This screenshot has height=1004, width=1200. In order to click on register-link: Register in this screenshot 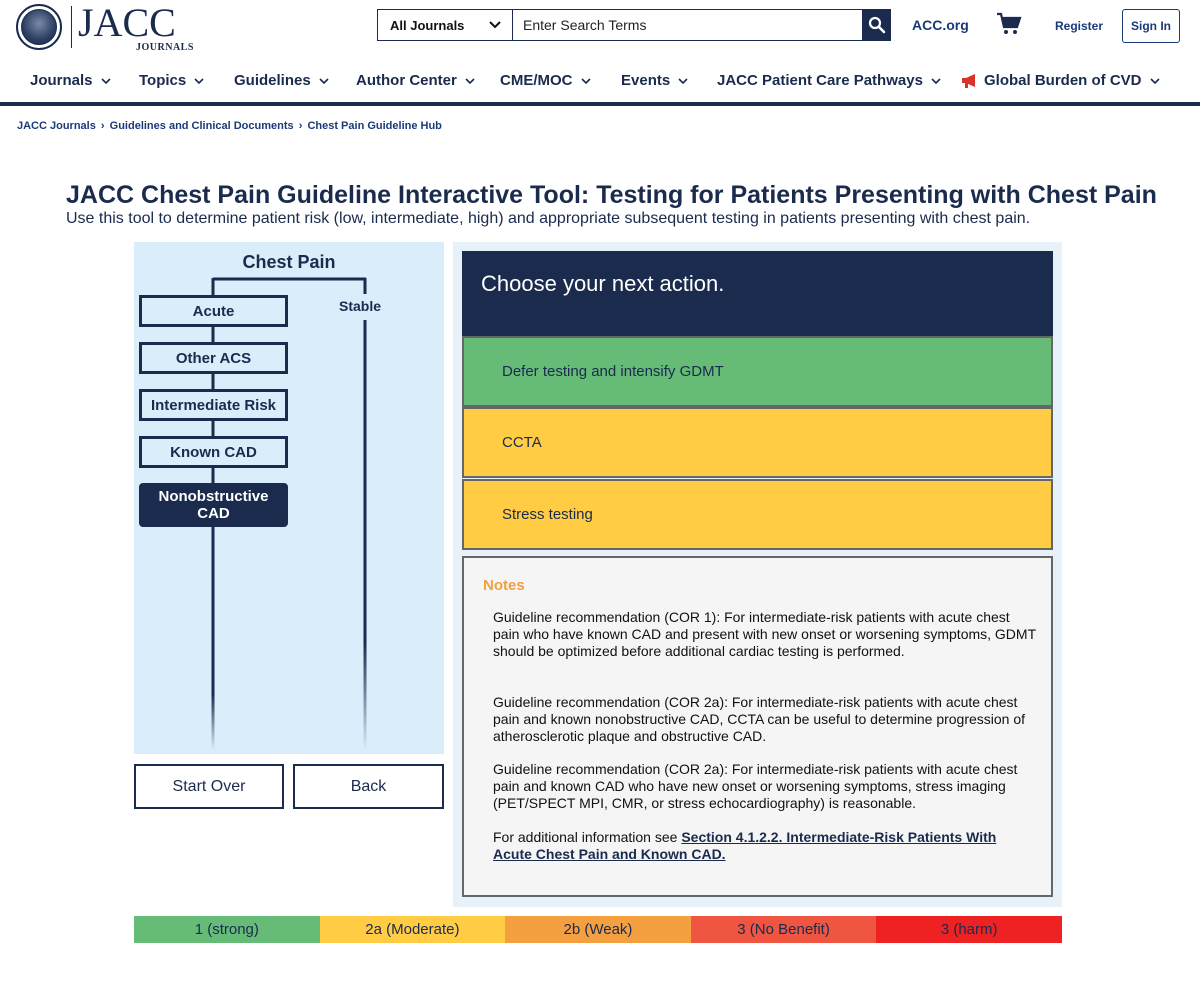, I will do `click(1079, 26)`.